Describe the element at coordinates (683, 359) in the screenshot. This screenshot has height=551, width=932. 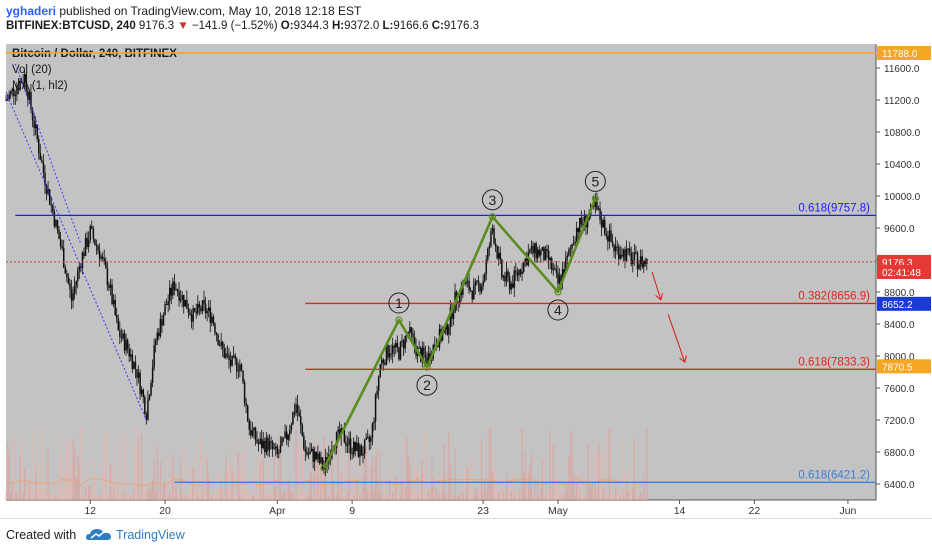
I see `projection-arrow-head` at that location.